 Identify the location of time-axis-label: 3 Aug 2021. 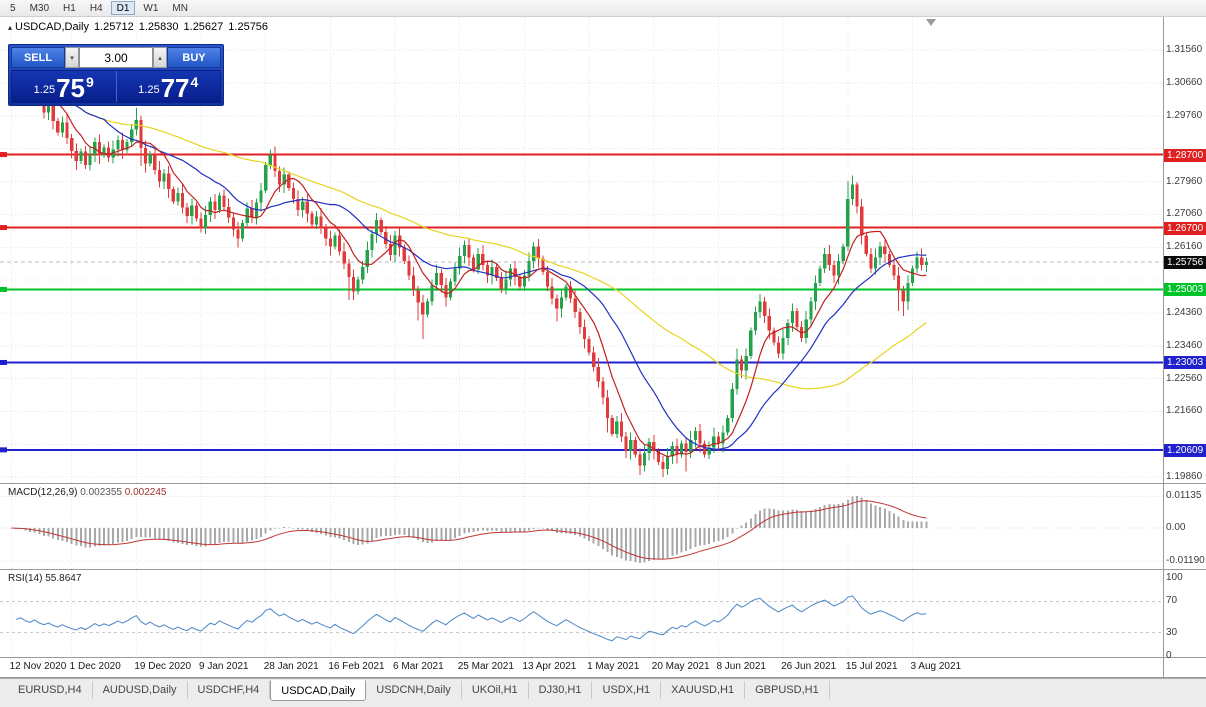
(936, 666).